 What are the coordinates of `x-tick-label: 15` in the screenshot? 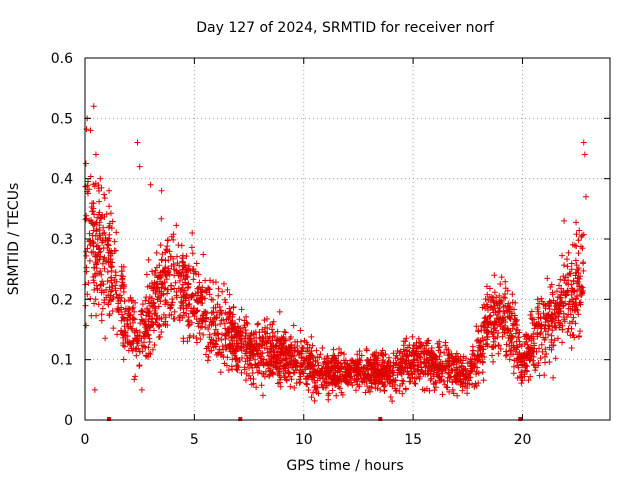 It's located at (413, 440).